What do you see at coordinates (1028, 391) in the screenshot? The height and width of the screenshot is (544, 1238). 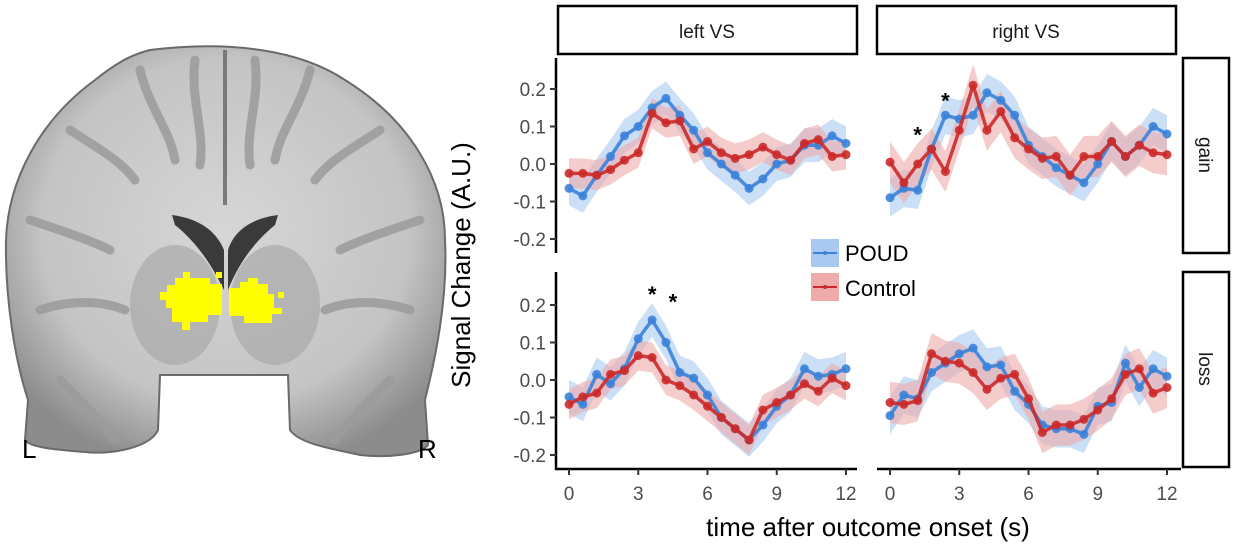 I see `panel-right-vs-loss` at bounding box center [1028, 391].